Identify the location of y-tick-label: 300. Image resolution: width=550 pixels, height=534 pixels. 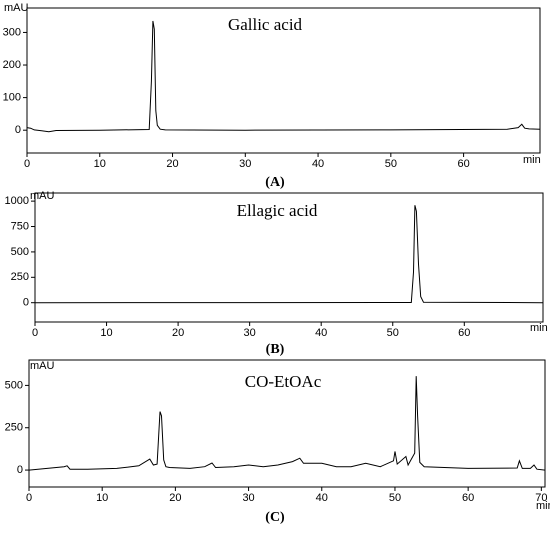
(12, 32).